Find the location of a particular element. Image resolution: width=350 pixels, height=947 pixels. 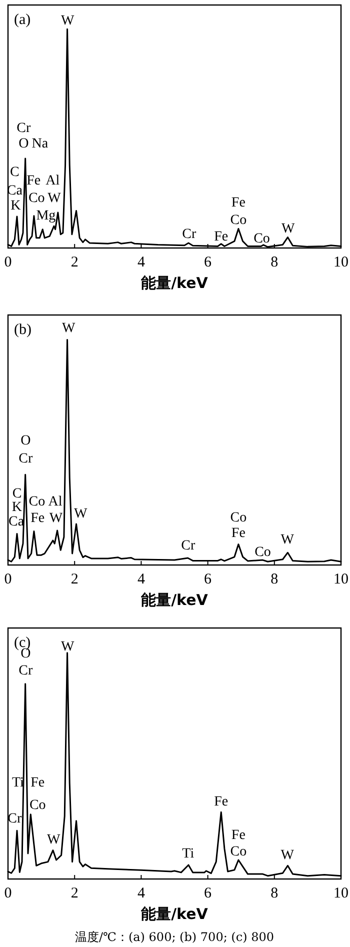

chart-title: (c) is located at coordinates (22, 643).